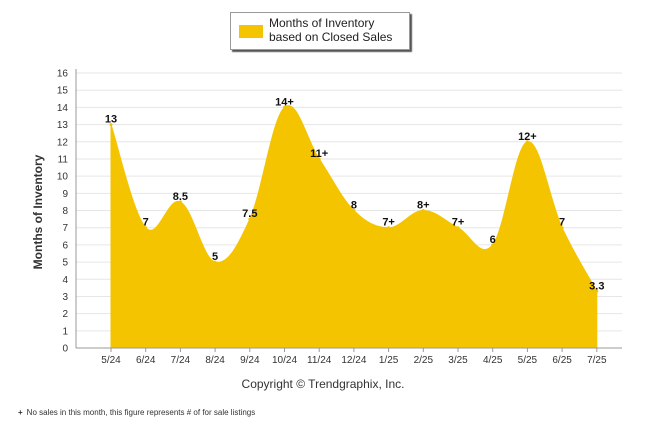 The height and width of the screenshot is (434, 646). I want to click on copyright-text: Copyright © Trendgraphix, Inc., so click(323, 384).